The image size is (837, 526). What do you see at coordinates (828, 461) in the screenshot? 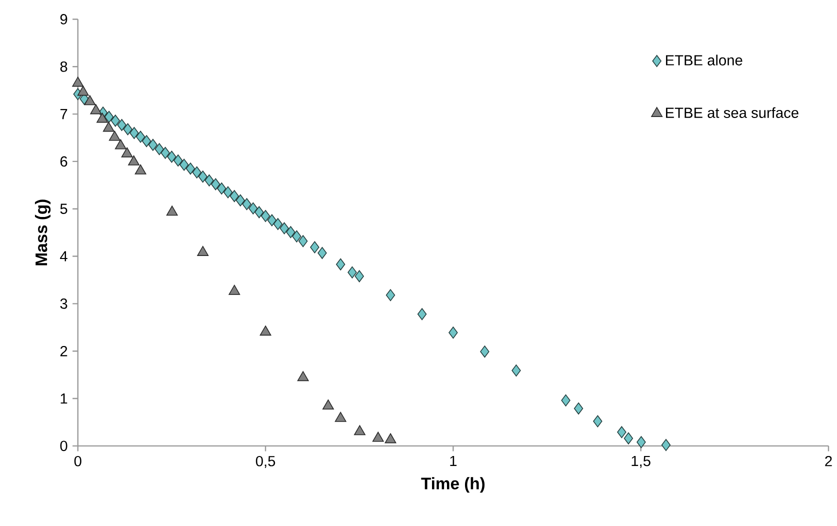
I see `x-tick-label: 2` at bounding box center [828, 461].